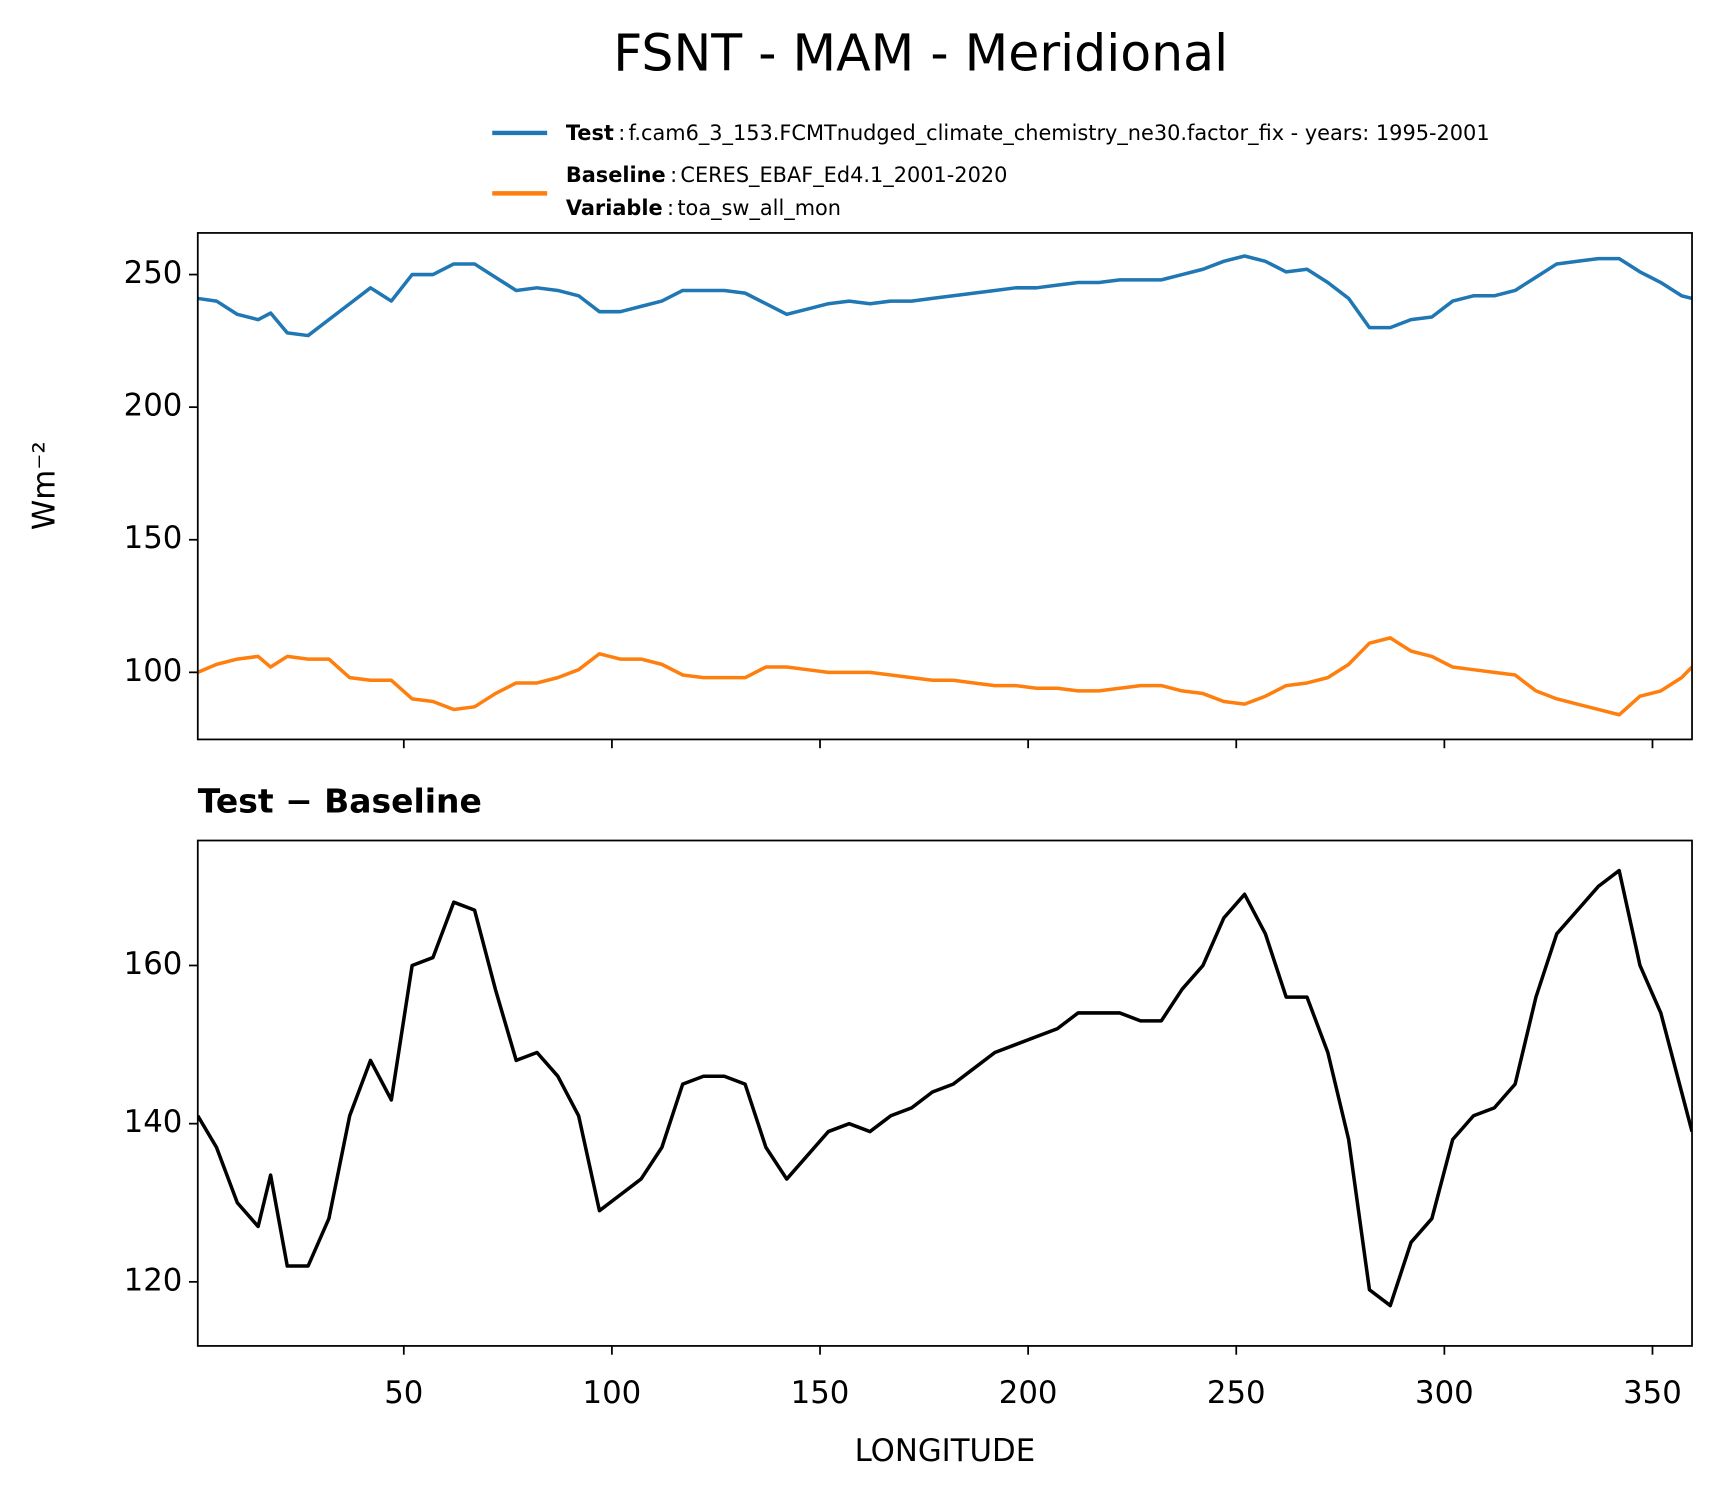  I want to click on y-tick-label: 160, so click(153, 964).